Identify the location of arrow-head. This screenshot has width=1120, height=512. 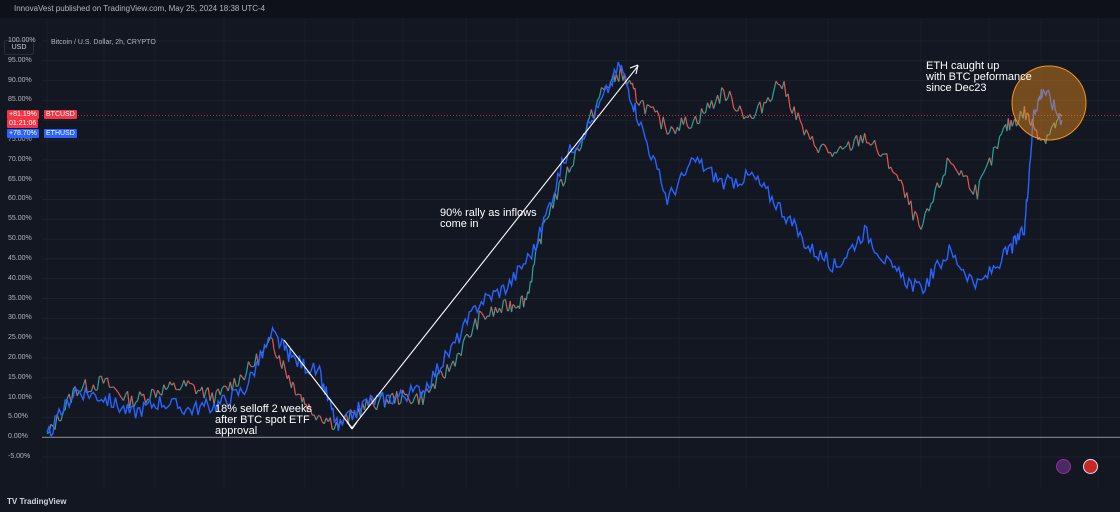
(354, 425).